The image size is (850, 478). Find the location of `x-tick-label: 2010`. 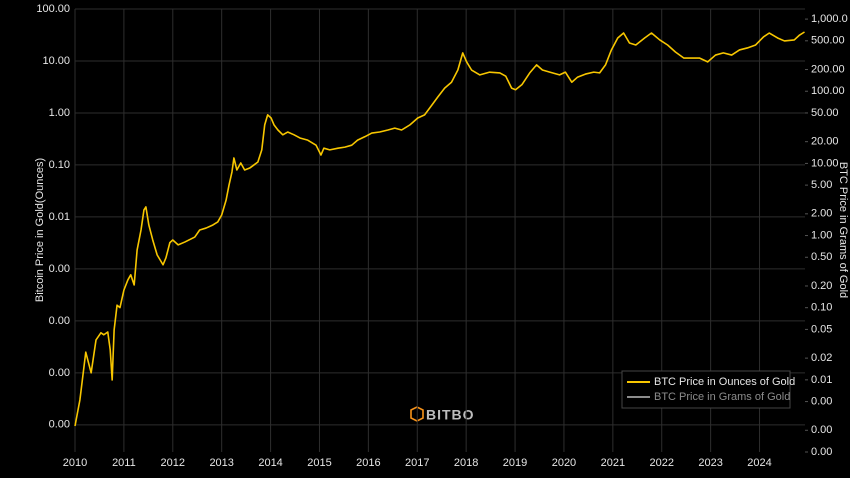

x-tick-label: 2010 is located at coordinates (75, 463).